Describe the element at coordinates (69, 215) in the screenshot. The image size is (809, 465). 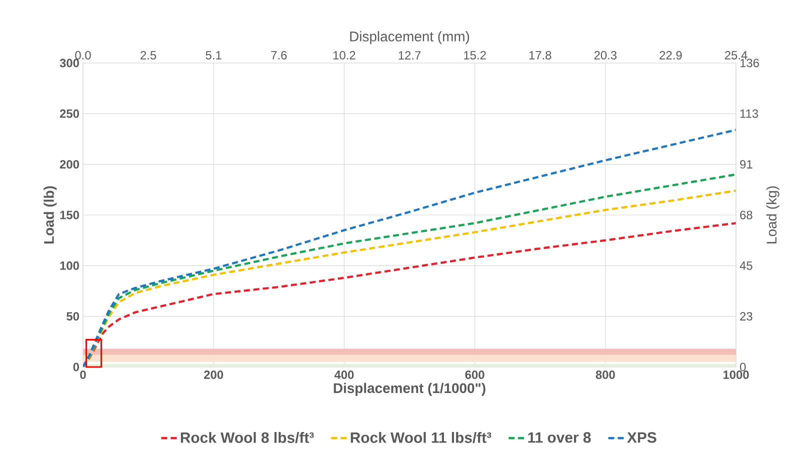
I see `y-tick-label: 150` at that location.